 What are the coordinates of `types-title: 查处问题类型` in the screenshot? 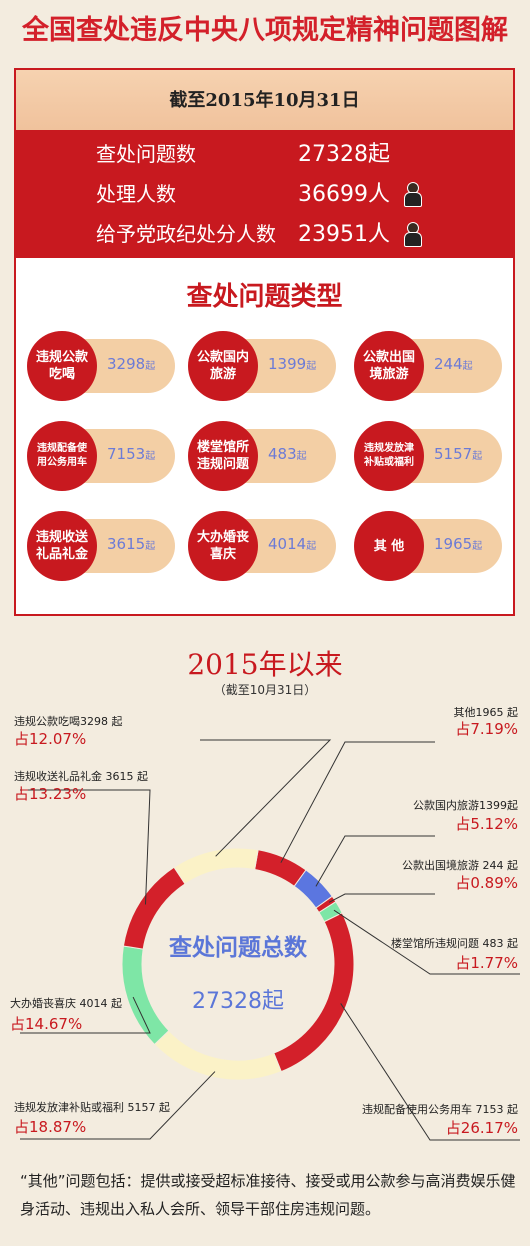 It's located at (264, 297).